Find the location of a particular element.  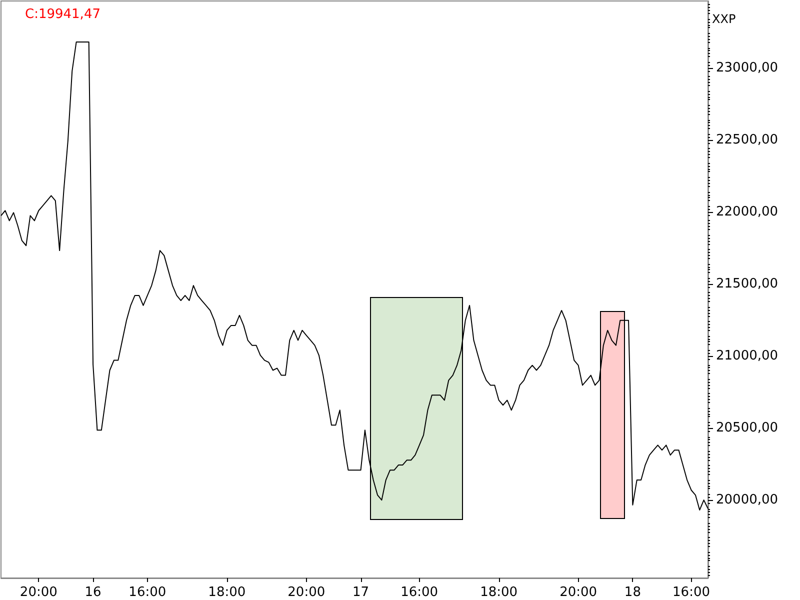

y-tick-label: 21000,00 is located at coordinates (747, 356).